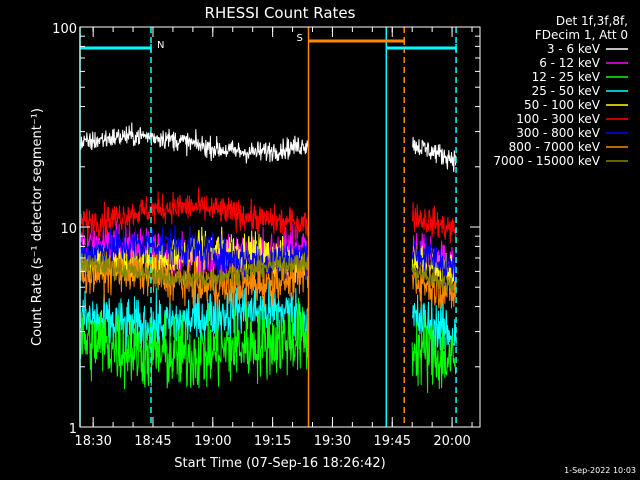 The height and width of the screenshot is (480, 640). What do you see at coordinates (558, 119) in the screenshot?
I see `legend-entry: 100 - 300 keV` at bounding box center [558, 119].